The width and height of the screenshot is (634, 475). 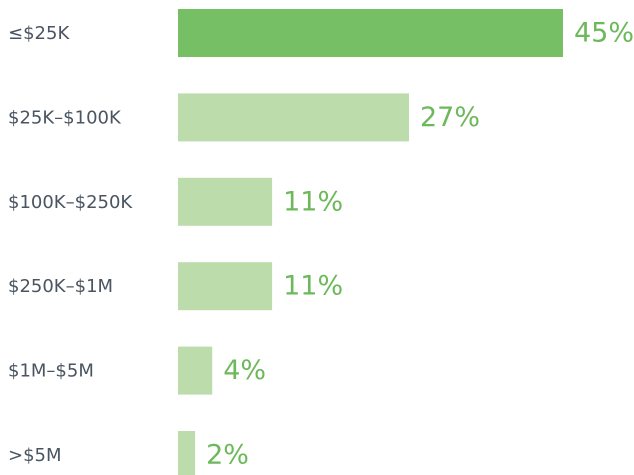 What do you see at coordinates (35, 455) in the screenshot?
I see `category-label: >$5M` at bounding box center [35, 455].